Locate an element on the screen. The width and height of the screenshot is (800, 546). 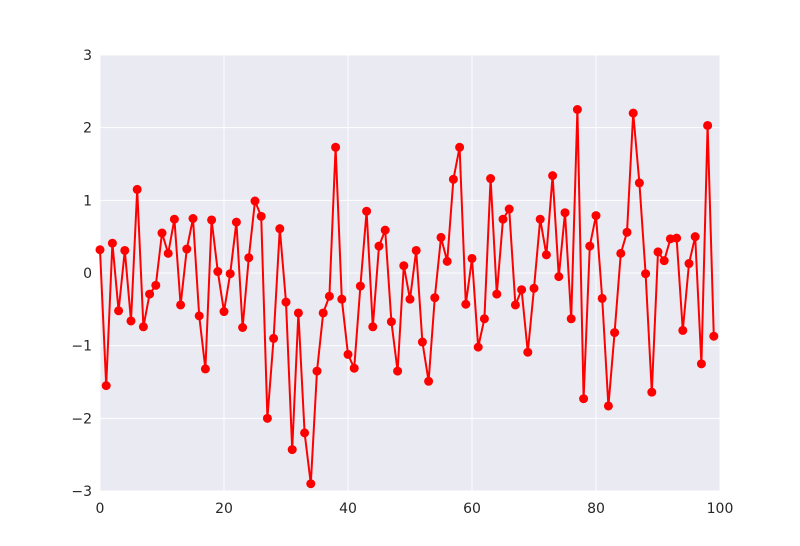
y-tick-labels: −3 −2 −1 0 1 2 3 is located at coordinates (81, 274).